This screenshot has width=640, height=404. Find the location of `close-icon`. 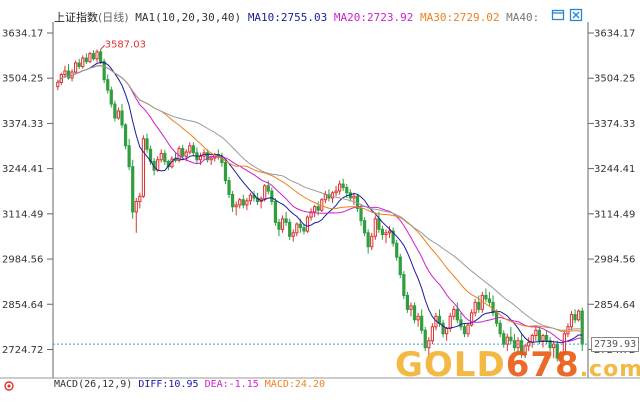

close-icon is located at coordinates (576, 14).